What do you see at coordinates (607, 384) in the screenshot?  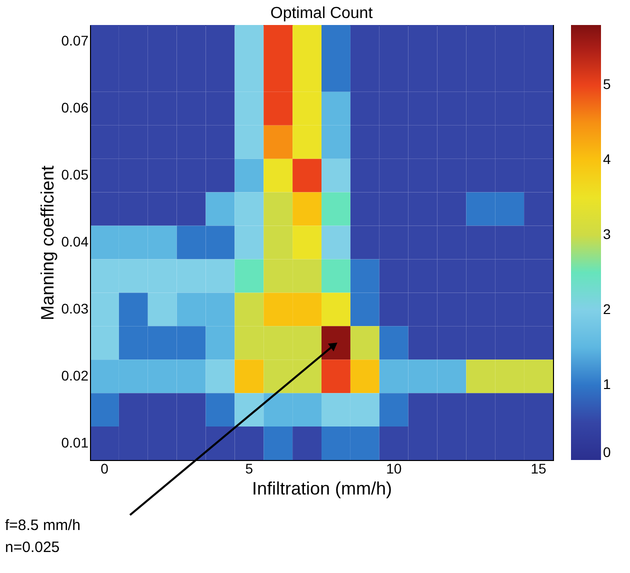 I see `color-bar-label: 1` at bounding box center [607, 384].